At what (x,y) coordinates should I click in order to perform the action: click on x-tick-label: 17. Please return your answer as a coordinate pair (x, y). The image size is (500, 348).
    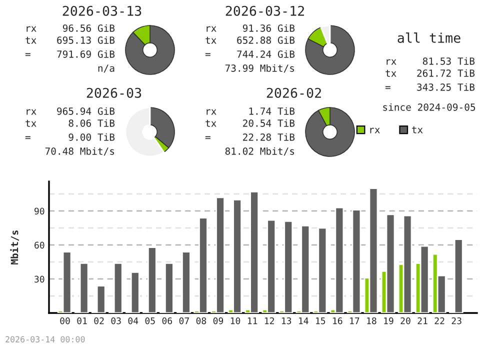
    Looking at the image, I should click on (355, 320).